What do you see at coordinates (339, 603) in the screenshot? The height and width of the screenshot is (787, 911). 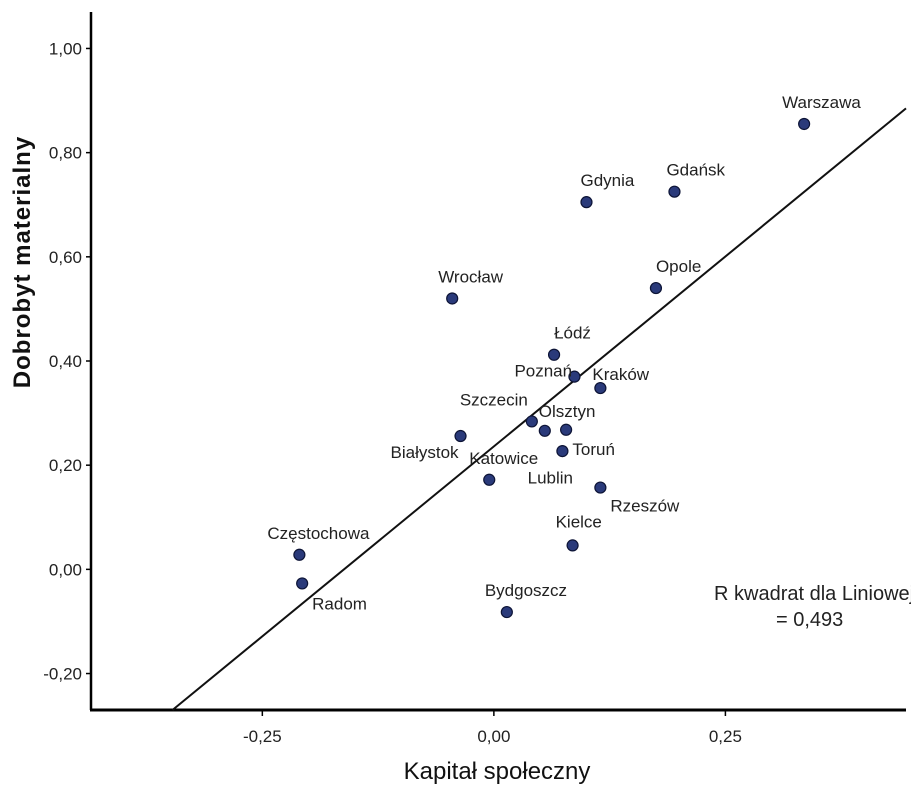 I see `point-label: Radom` at bounding box center [339, 603].